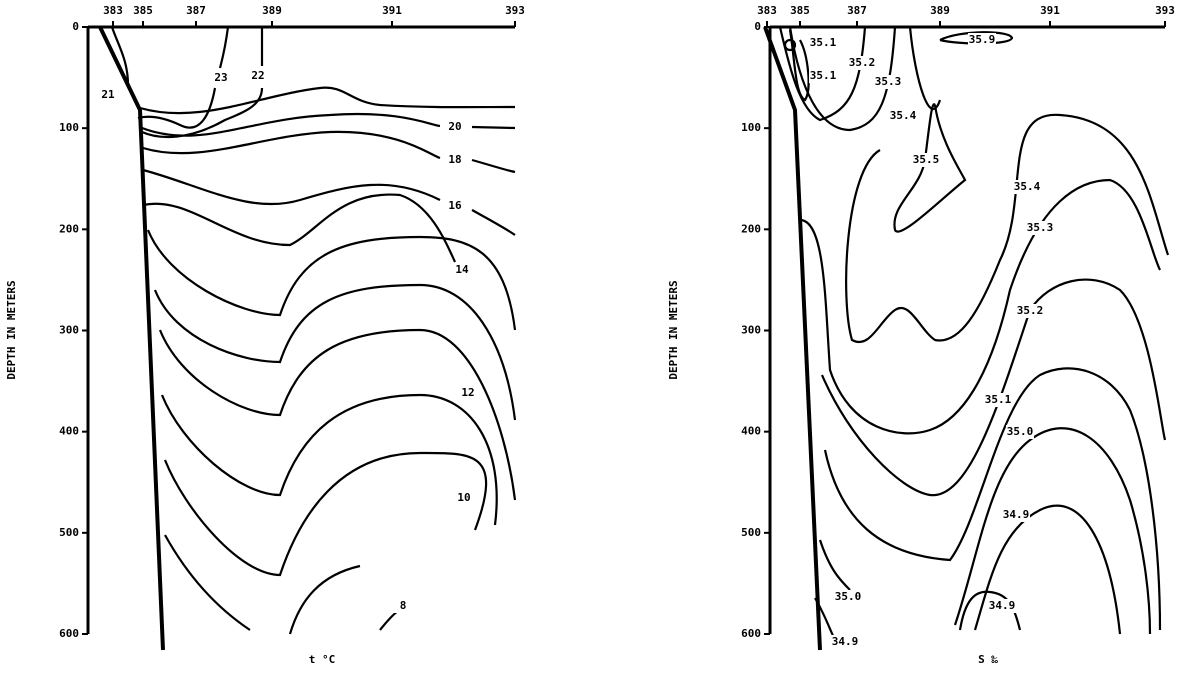 This screenshot has height=673, width=1200. I want to click on y-tick-label: 400, so click(751, 431).